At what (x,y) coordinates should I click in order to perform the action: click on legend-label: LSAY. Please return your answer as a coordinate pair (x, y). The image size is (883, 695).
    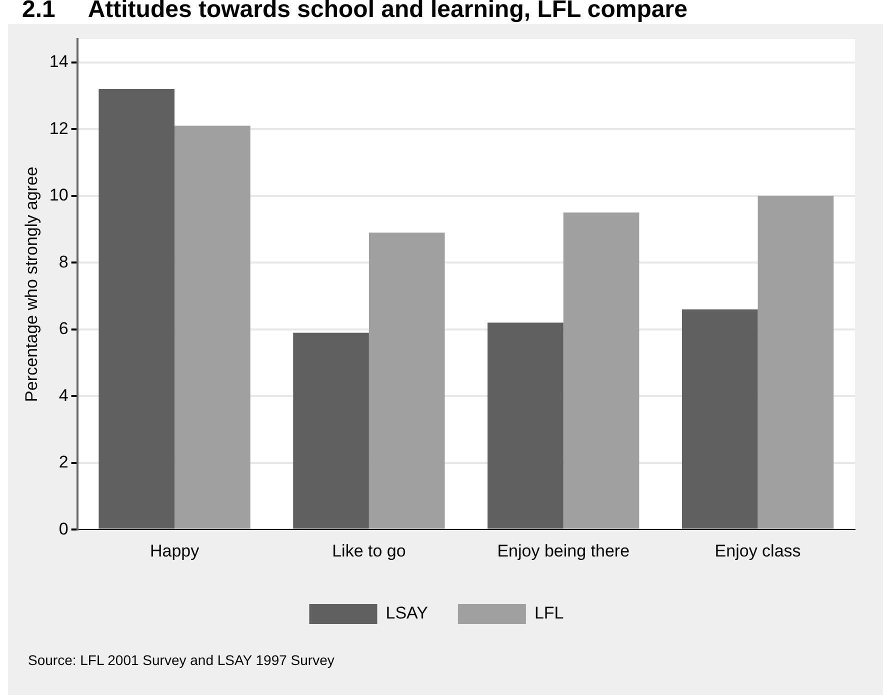
    Looking at the image, I should click on (407, 613).